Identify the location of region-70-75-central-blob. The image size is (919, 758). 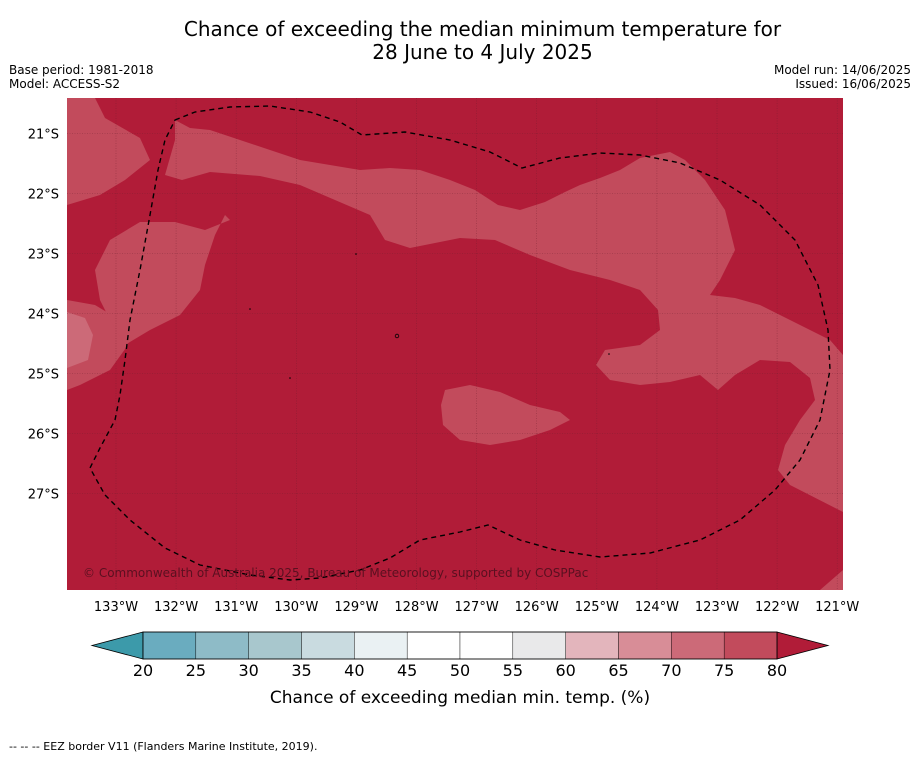
(505, 415).